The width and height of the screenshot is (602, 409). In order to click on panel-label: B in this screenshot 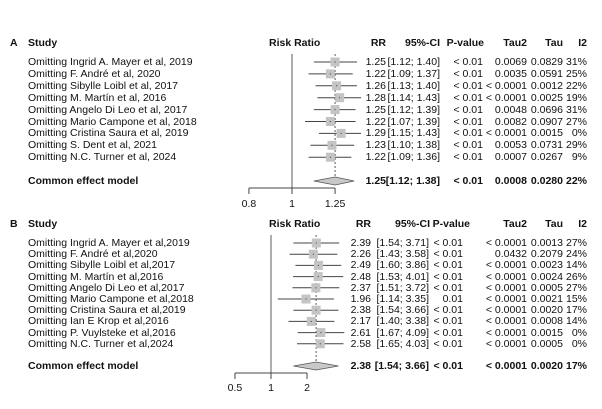, I will do `click(14, 224)`.